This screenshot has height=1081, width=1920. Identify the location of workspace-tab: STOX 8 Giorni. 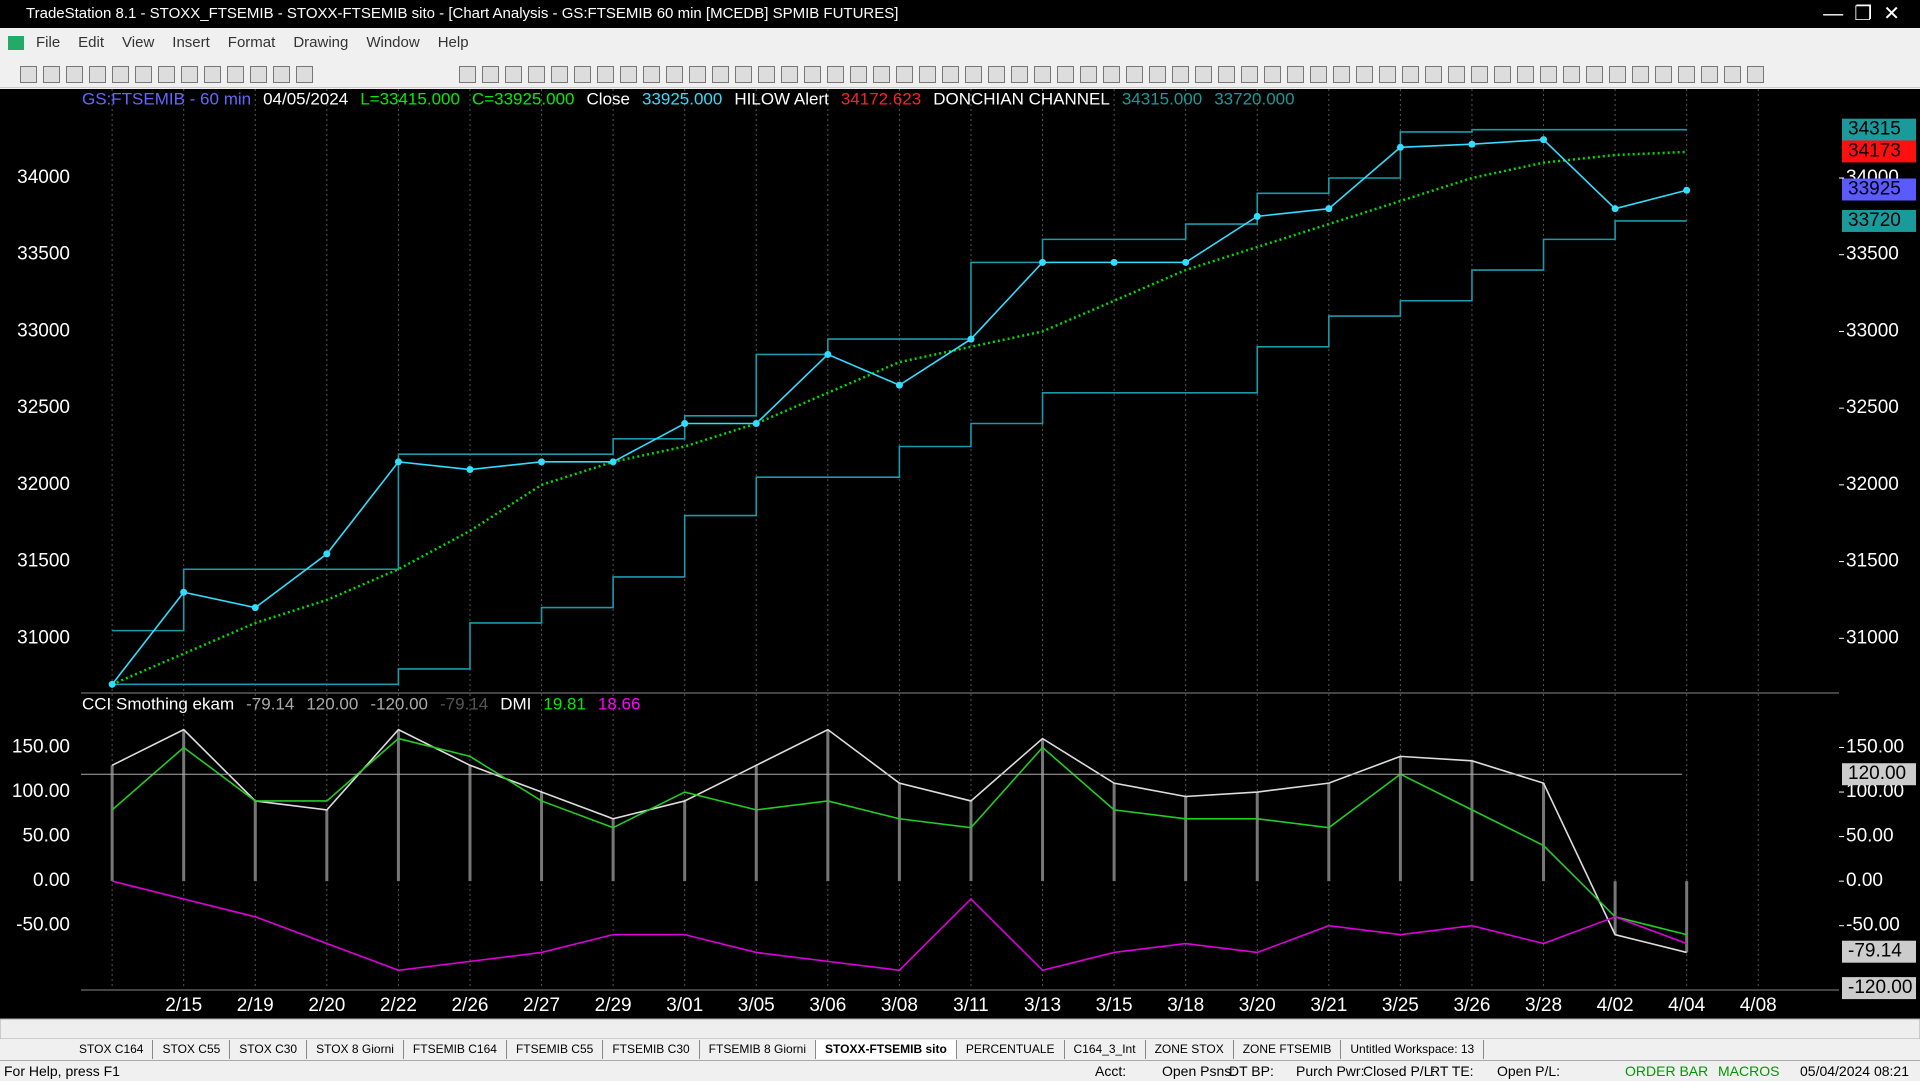
(355, 1049).